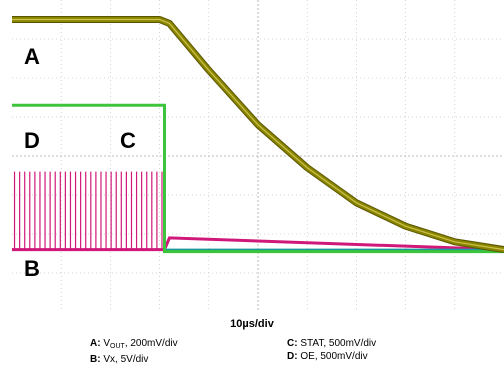 The image size is (504, 372). Describe the element at coordinates (258, 244) in the screenshot. I see `trace-b` at that location.